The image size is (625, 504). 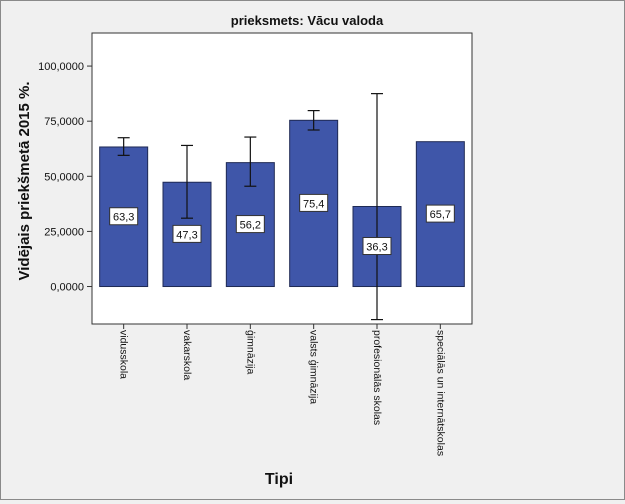 What do you see at coordinates (64, 122) in the screenshot?
I see `y-tick-label: 75,0000` at bounding box center [64, 122].